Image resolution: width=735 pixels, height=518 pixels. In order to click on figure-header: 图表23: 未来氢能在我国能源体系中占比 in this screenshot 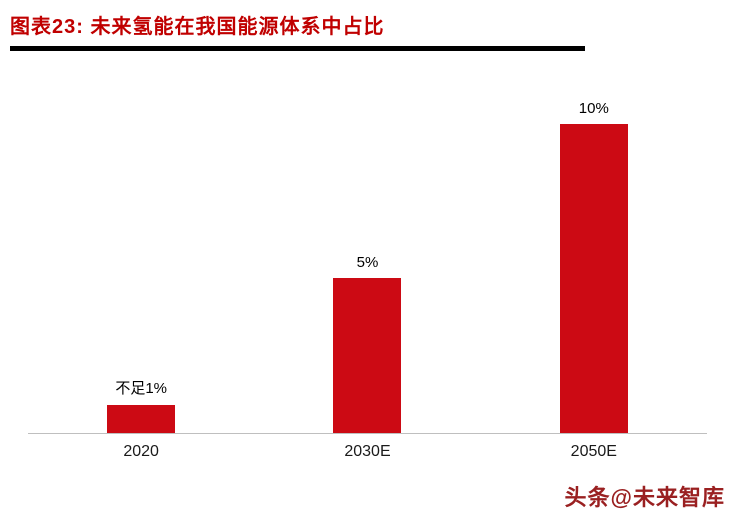, I will do `click(367, 25)`.